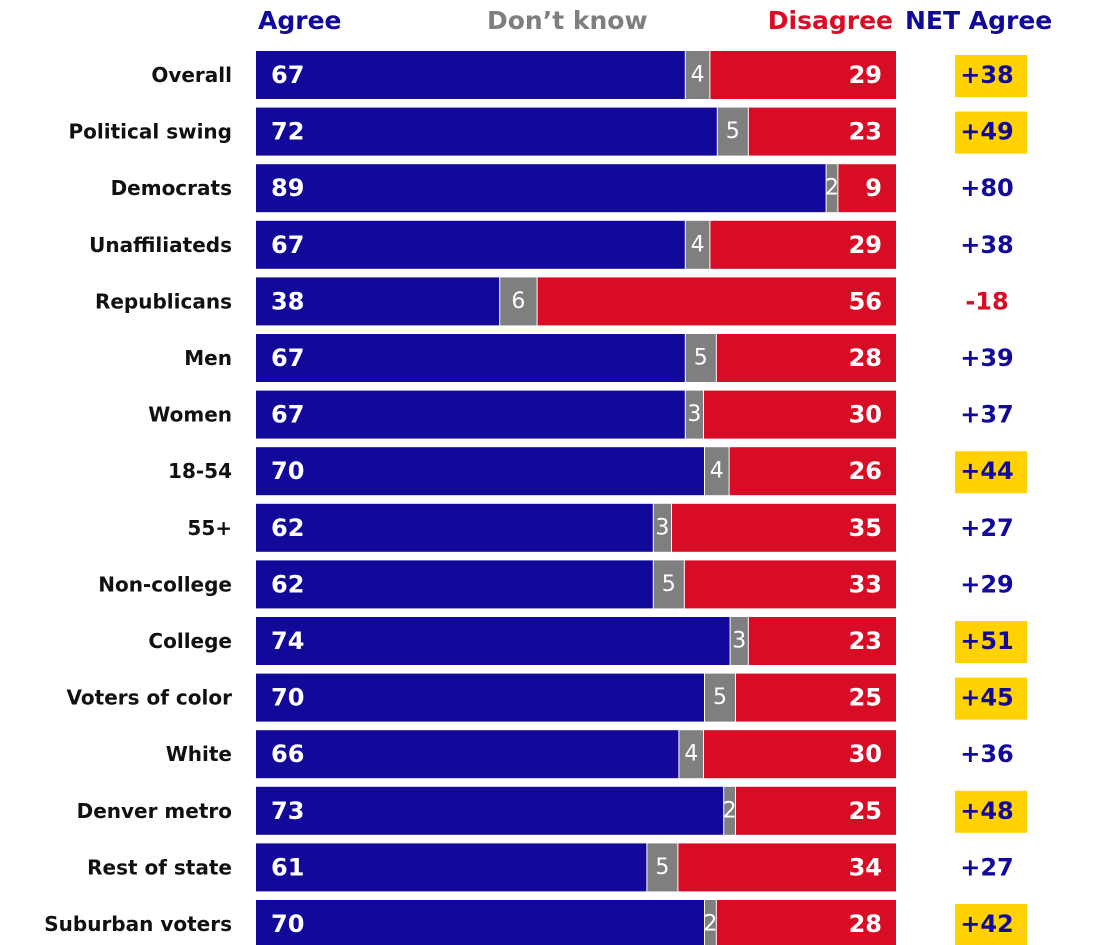 The height and width of the screenshot is (945, 1096). Describe the element at coordinates (865, 811) in the screenshot. I see `disagree-value-label: 25` at that location.